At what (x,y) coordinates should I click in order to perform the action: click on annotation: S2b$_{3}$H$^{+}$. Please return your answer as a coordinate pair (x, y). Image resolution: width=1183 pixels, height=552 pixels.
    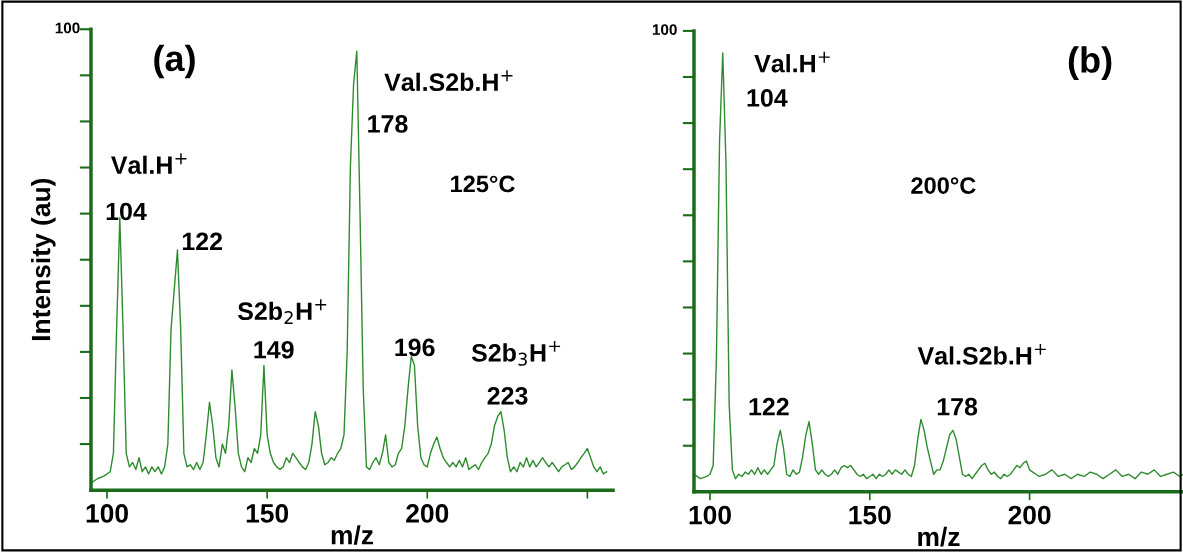
    Looking at the image, I should click on (516, 353).